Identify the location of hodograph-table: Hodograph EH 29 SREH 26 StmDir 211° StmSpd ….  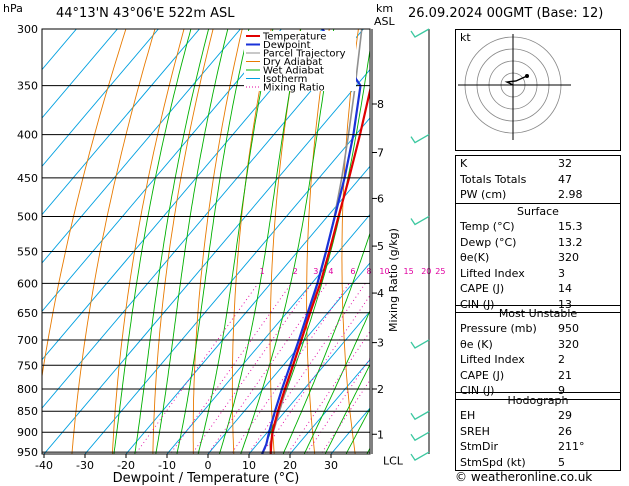
(538, 431).